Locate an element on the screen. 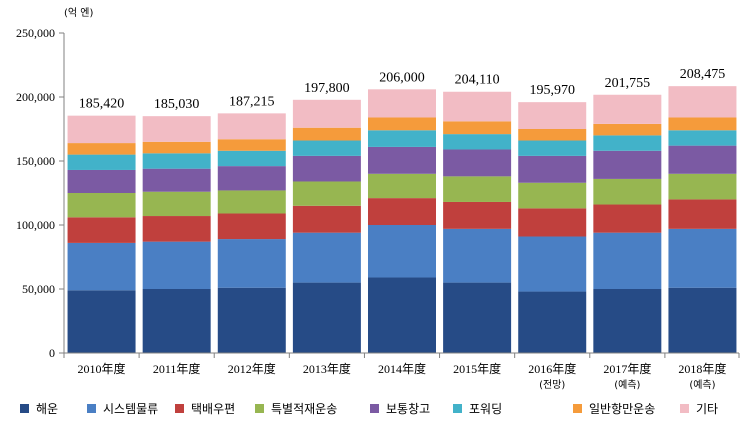 This screenshot has height=427, width=740. x-tick-label: 2013年度 is located at coordinates (327, 368).